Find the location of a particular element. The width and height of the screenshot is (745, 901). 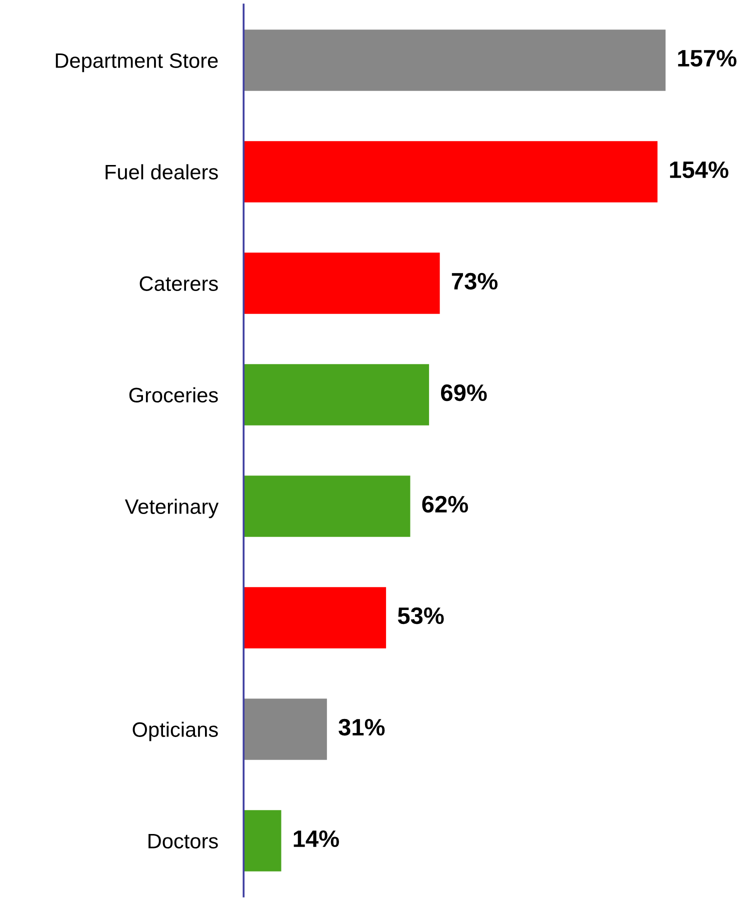

data-label: 62% is located at coordinates (445, 504).